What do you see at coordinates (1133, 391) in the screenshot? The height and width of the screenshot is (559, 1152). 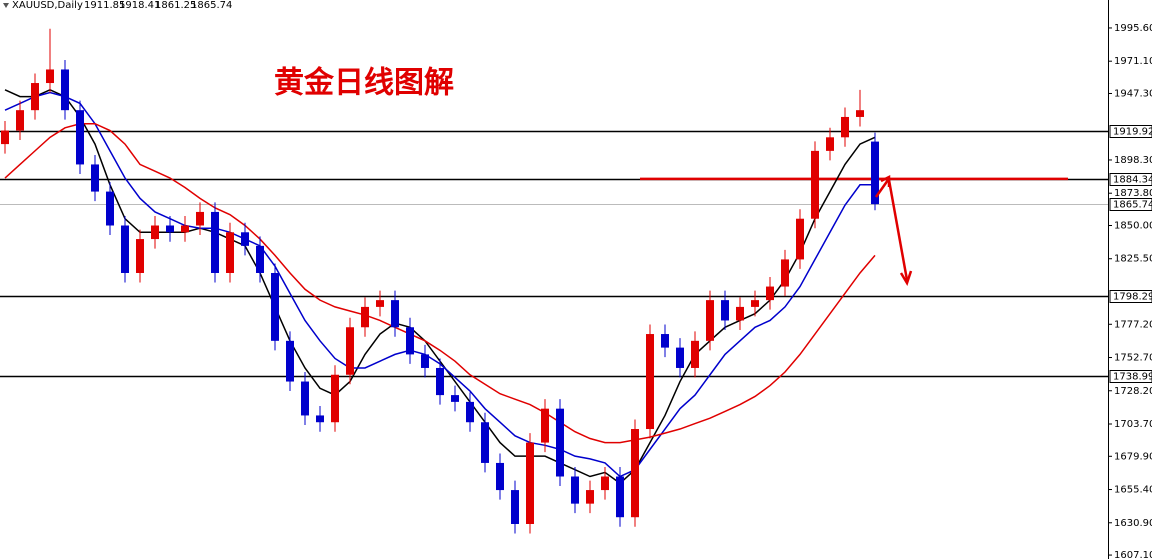 I see `y-tick-label: 1728.20` at bounding box center [1133, 391].